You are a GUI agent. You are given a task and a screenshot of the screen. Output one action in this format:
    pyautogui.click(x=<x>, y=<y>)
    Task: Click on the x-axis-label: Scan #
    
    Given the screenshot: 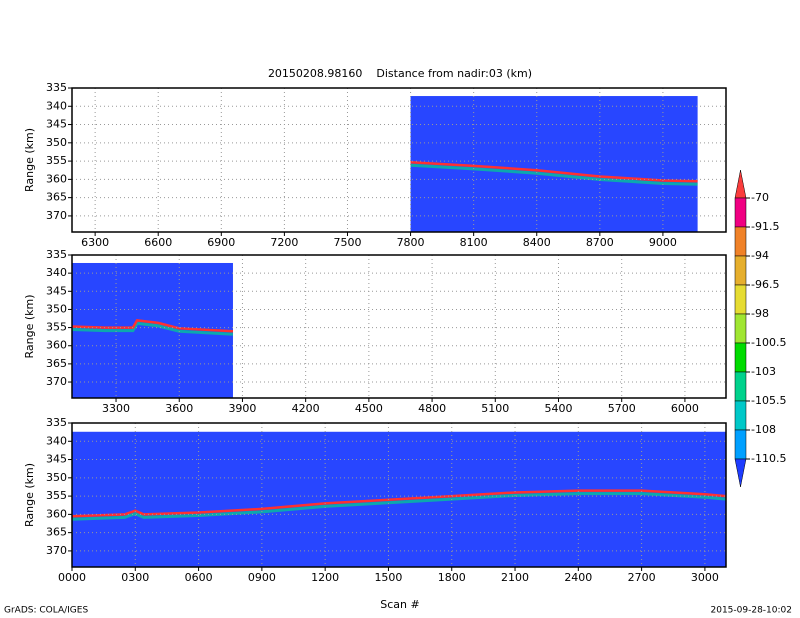 What is the action you would take?
    pyautogui.click(x=399, y=604)
    